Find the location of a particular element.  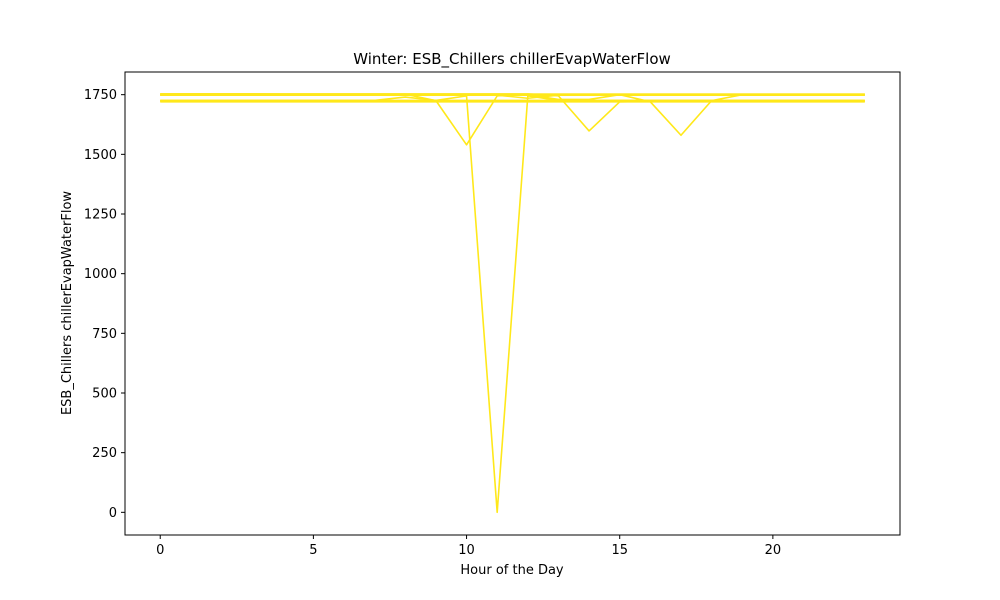

x-tick-label: 0 is located at coordinates (160, 550).